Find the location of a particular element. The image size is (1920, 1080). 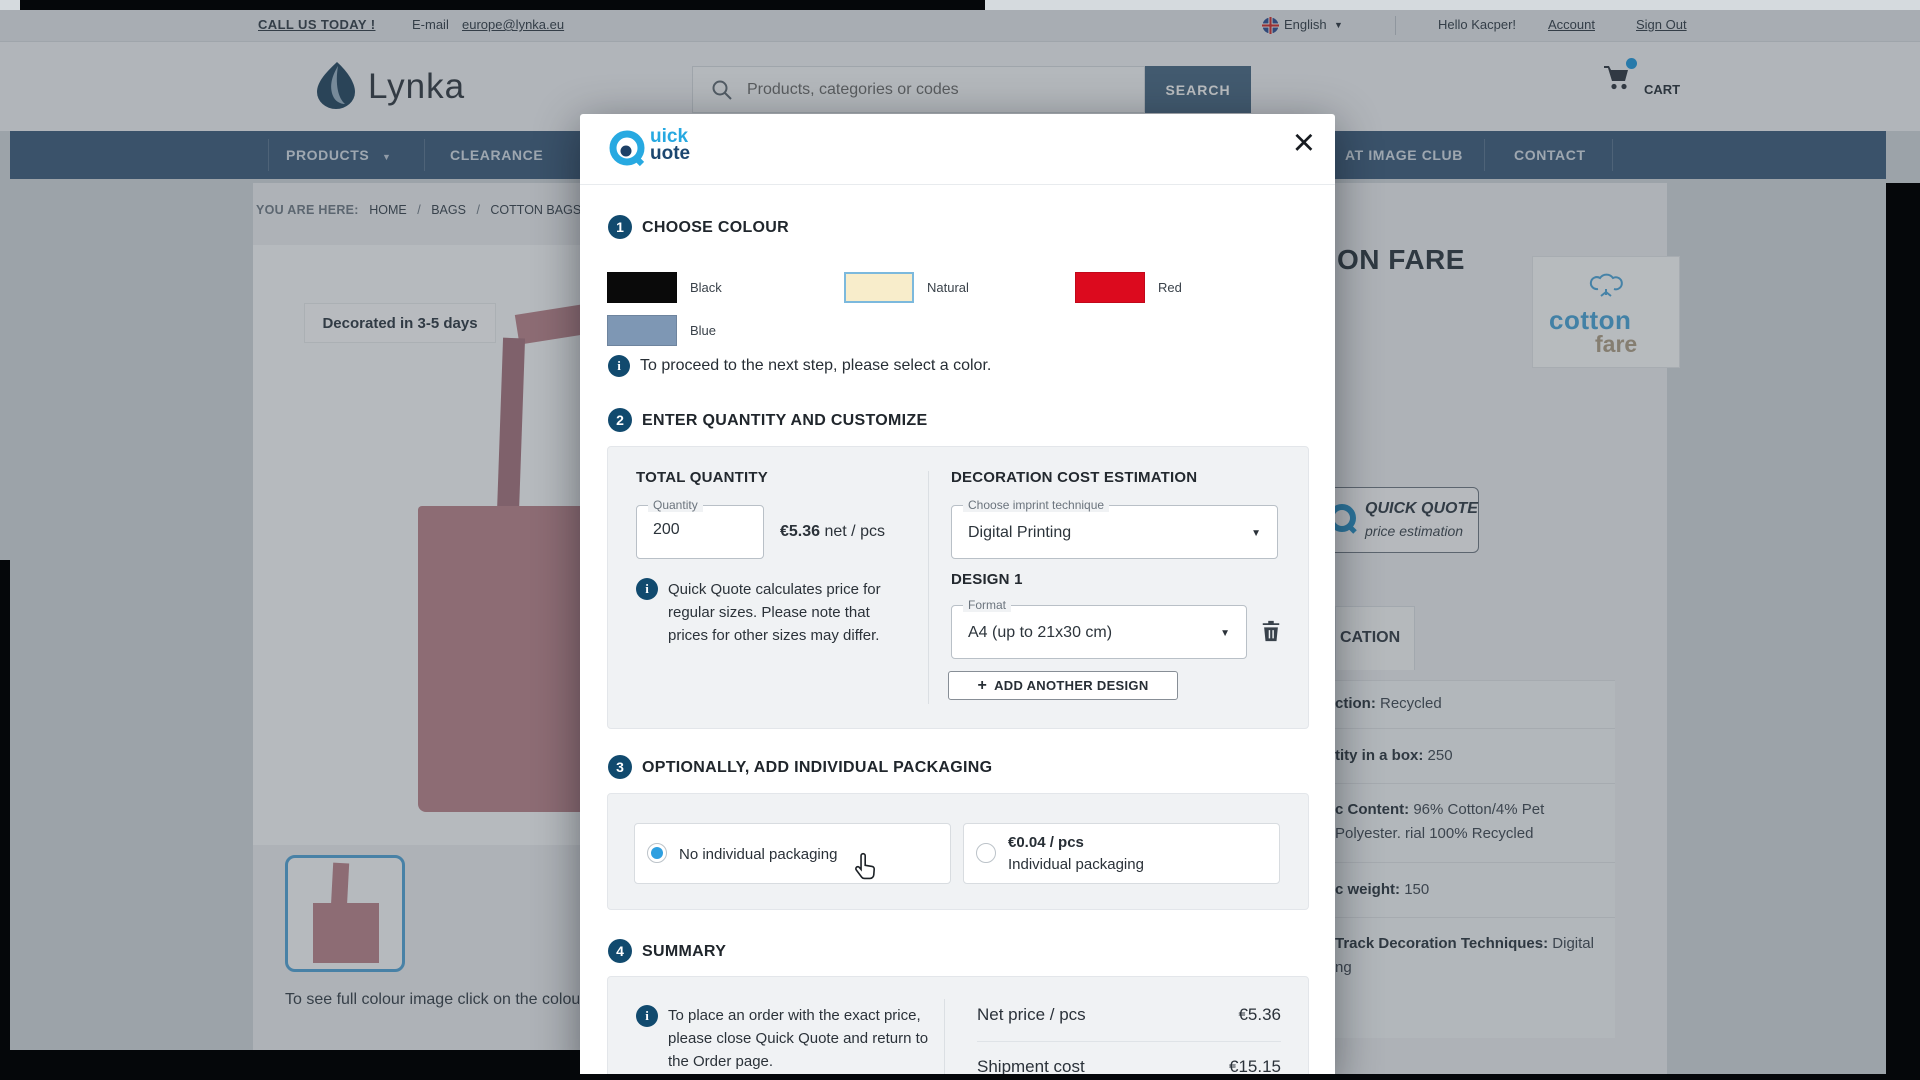

quantity-field-label: Quantity is located at coordinates (675, 505).